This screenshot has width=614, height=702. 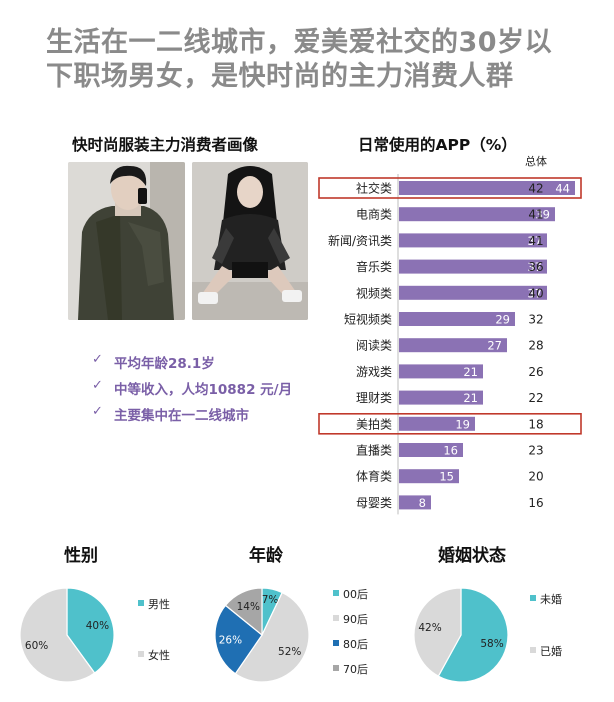 What do you see at coordinates (551, 651) in the screenshot?
I see `legend-label: 已婚` at bounding box center [551, 651].